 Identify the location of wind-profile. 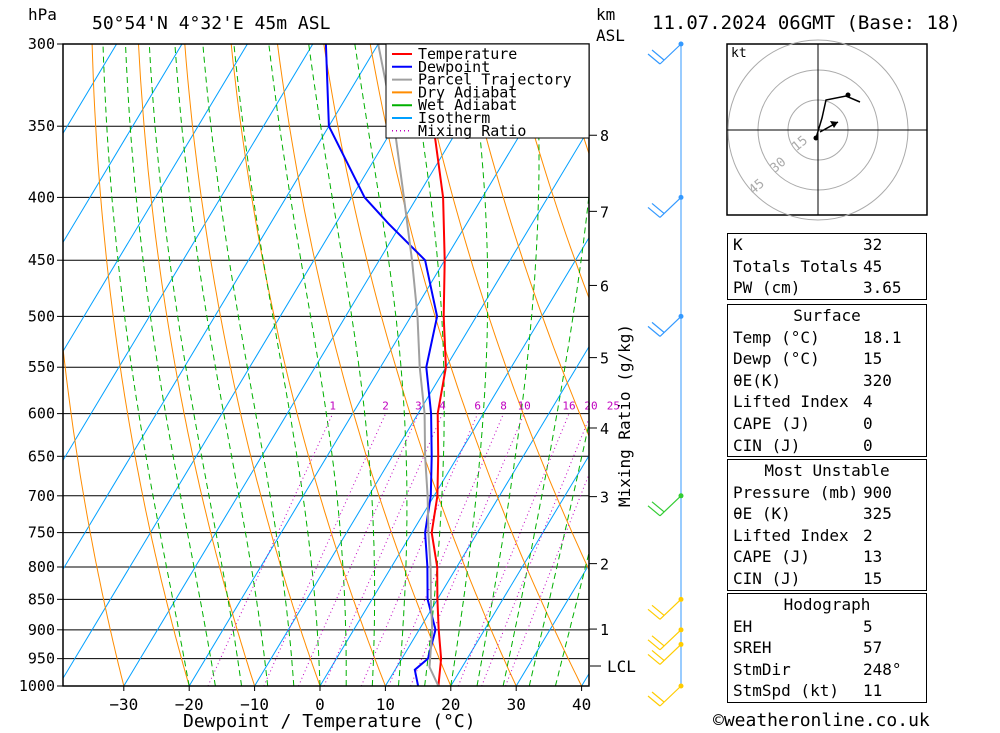
(665, 374).